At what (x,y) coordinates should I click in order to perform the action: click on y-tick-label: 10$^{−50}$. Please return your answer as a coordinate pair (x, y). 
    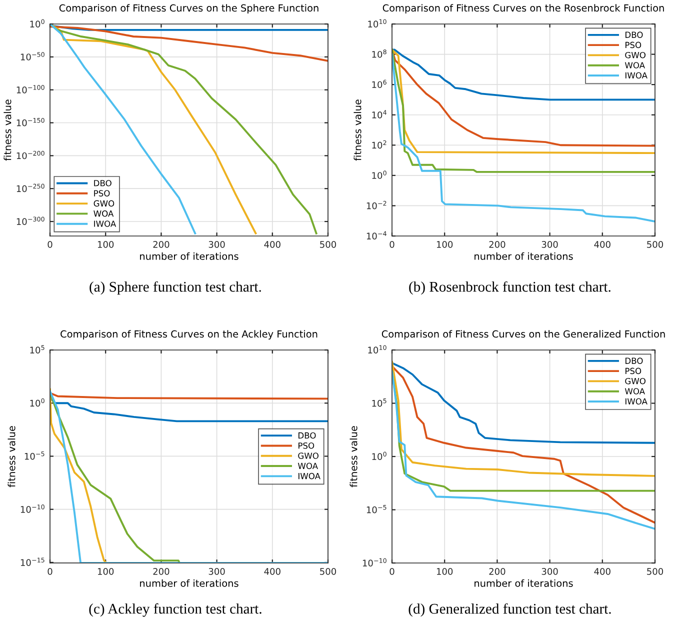
    Looking at the image, I should click on (32, 56).